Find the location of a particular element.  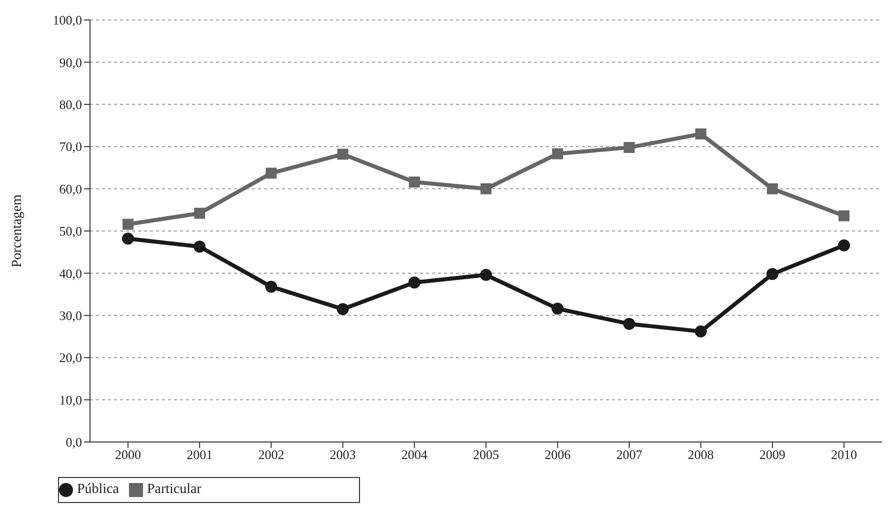

x-tick-label: 2005 is located at coordinates (486, 454).